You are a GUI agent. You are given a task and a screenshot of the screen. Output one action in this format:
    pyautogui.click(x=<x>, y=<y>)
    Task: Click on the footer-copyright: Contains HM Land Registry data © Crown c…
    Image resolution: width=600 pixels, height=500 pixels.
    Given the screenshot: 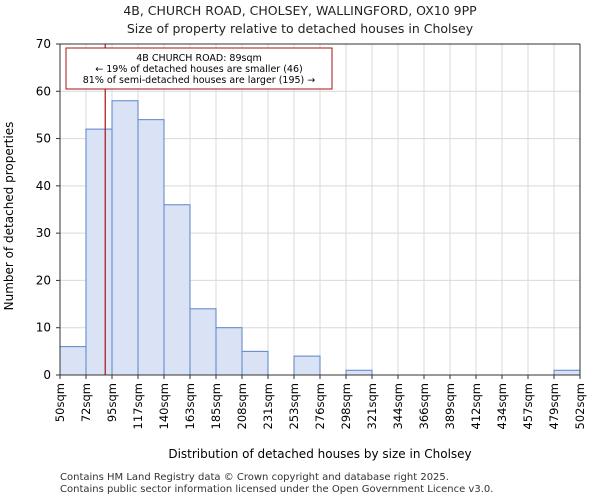 What is the action you would take?
    pyautogui.click(x=254, y=477)
    